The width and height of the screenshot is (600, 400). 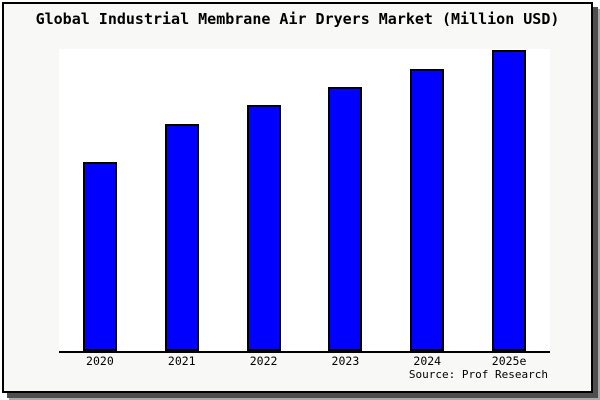 What do you see at coordinates (345, 219) in the screenshot?
I see `bar-2023` at bounding box center [345, 219].